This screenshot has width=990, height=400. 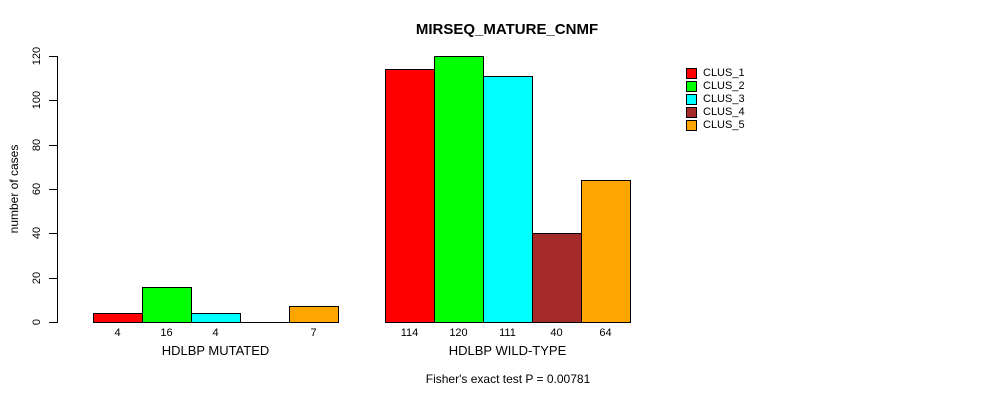 I want to click on bar-clus_2-group1, so click(x=167, y=305).